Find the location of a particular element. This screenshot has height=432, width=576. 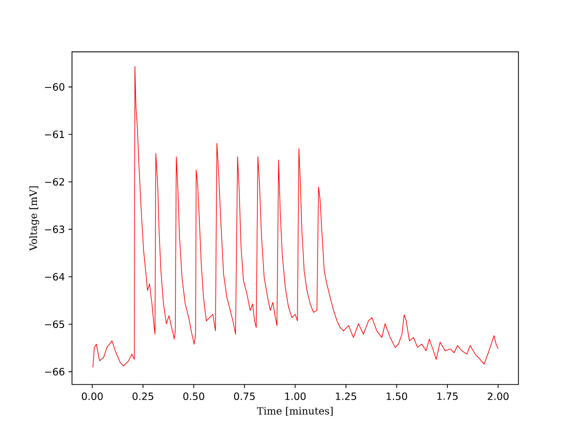

y-tick-label: −66 is located at coordinates (54, 372).